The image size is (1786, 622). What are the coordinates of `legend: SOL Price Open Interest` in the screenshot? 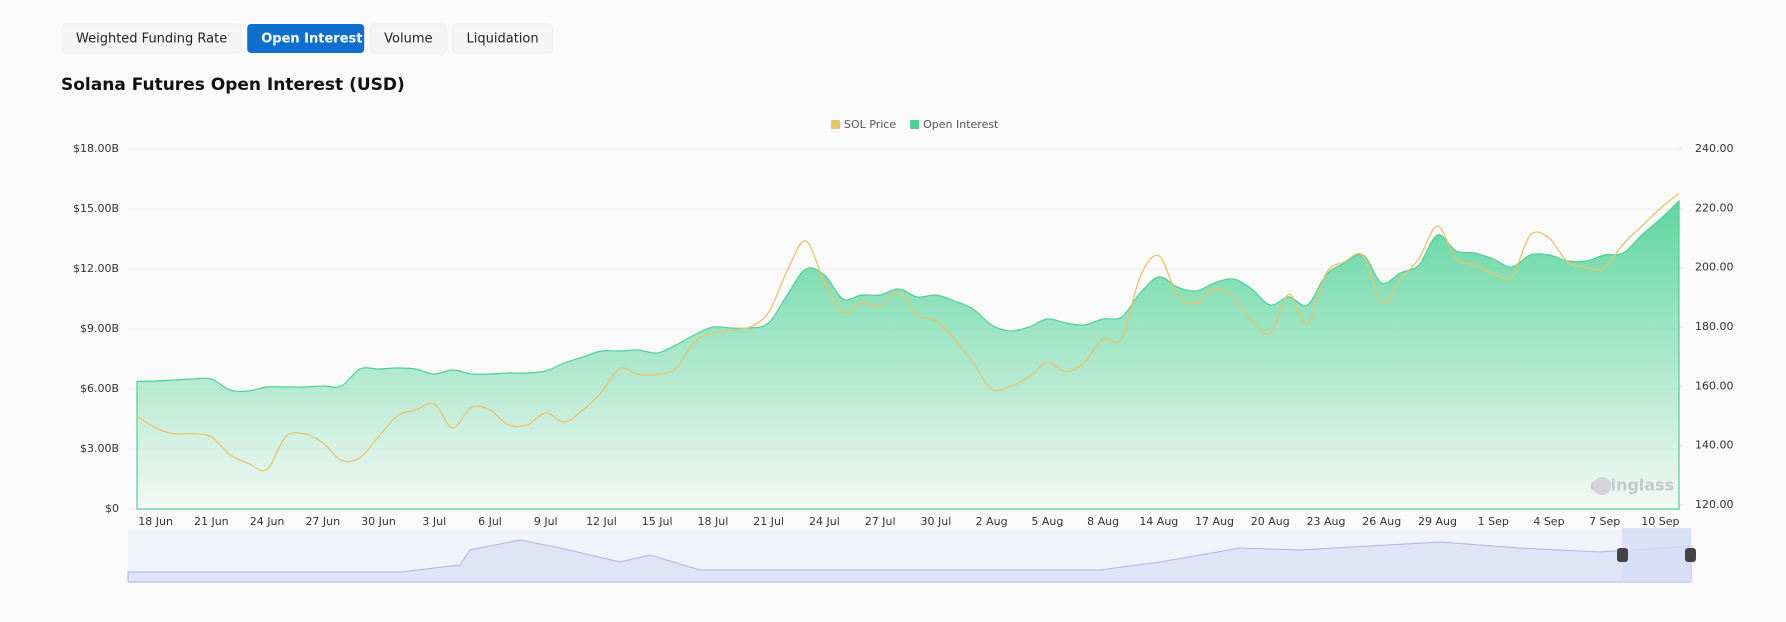 It's located at (915, 124).